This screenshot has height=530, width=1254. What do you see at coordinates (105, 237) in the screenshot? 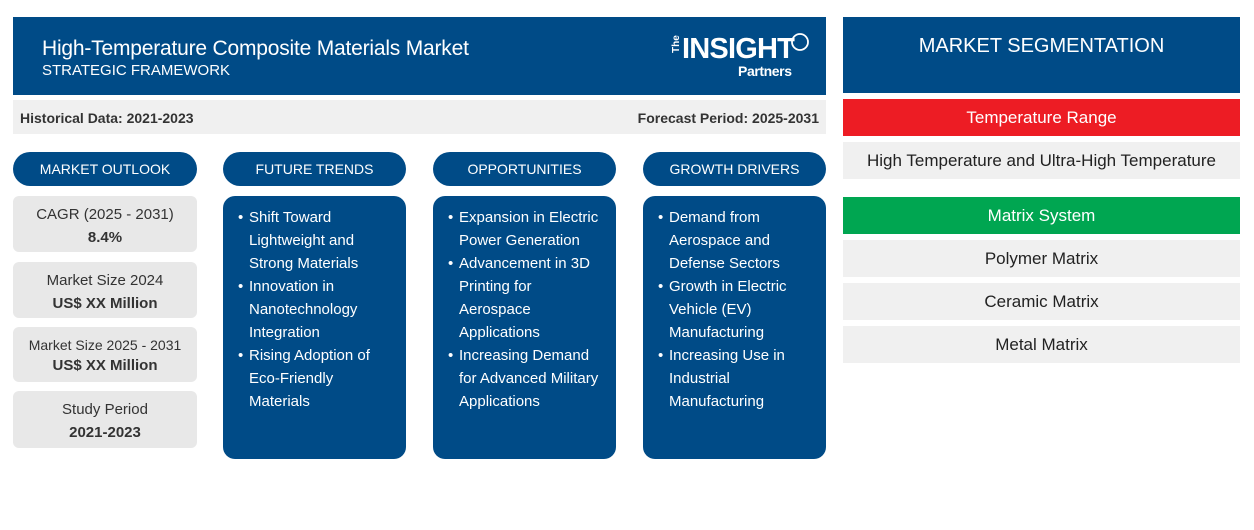
I see `stat-value: 8.4%` at bounding box center [105, 237].